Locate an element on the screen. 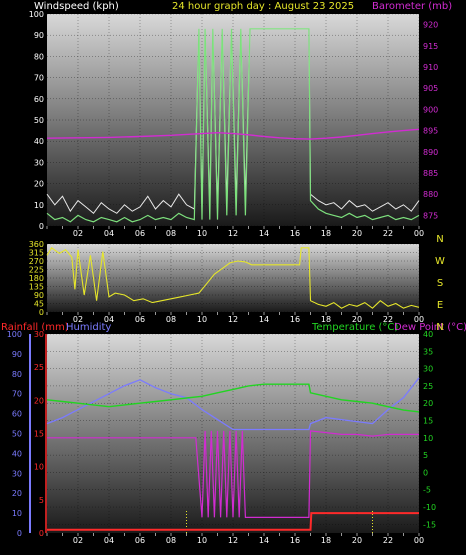 The image size is (466, 555). dir-y-tick: 90 is located at coordinates (39, 295).